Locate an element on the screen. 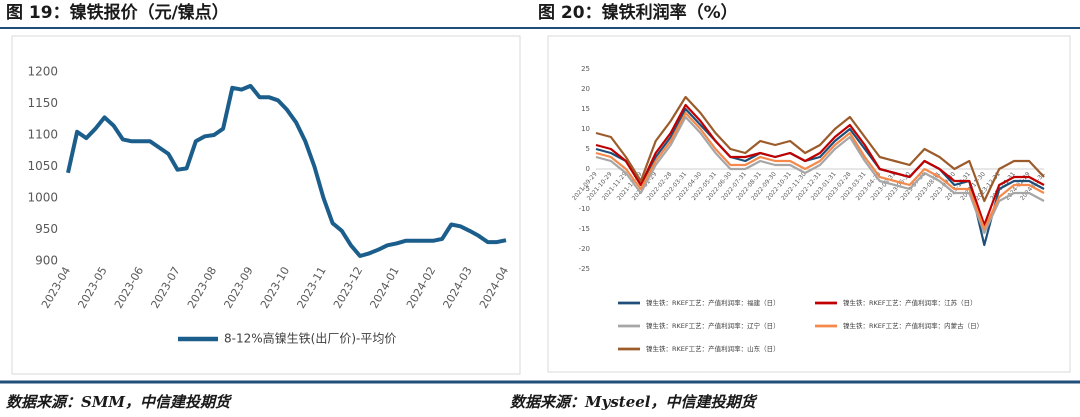  y-tick-label: 15 is located at coordinates (585, 109).